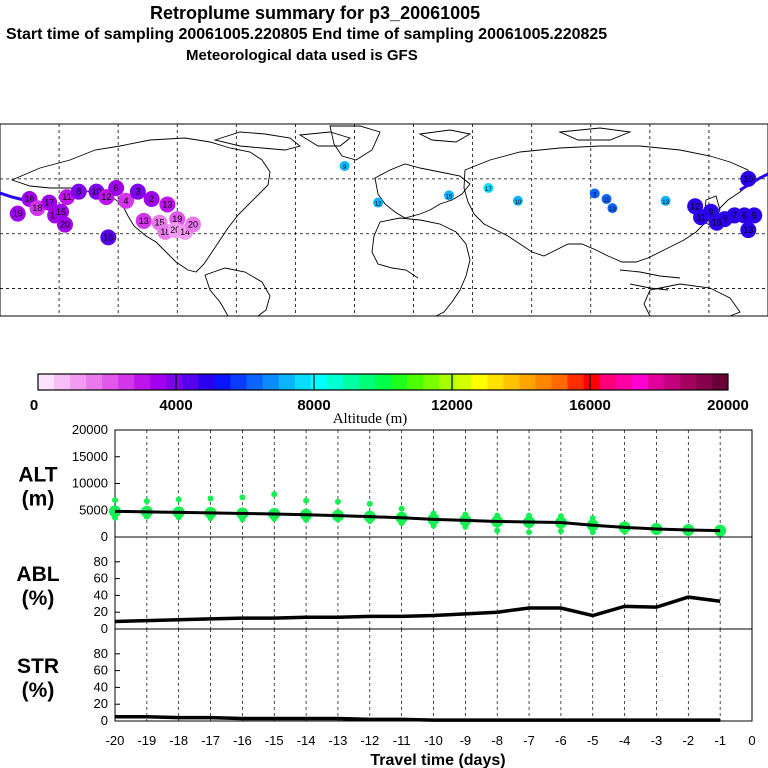 This screenshot has width=768, height=768. I want to click on plume-marker-label: 10, so click(518, 203).